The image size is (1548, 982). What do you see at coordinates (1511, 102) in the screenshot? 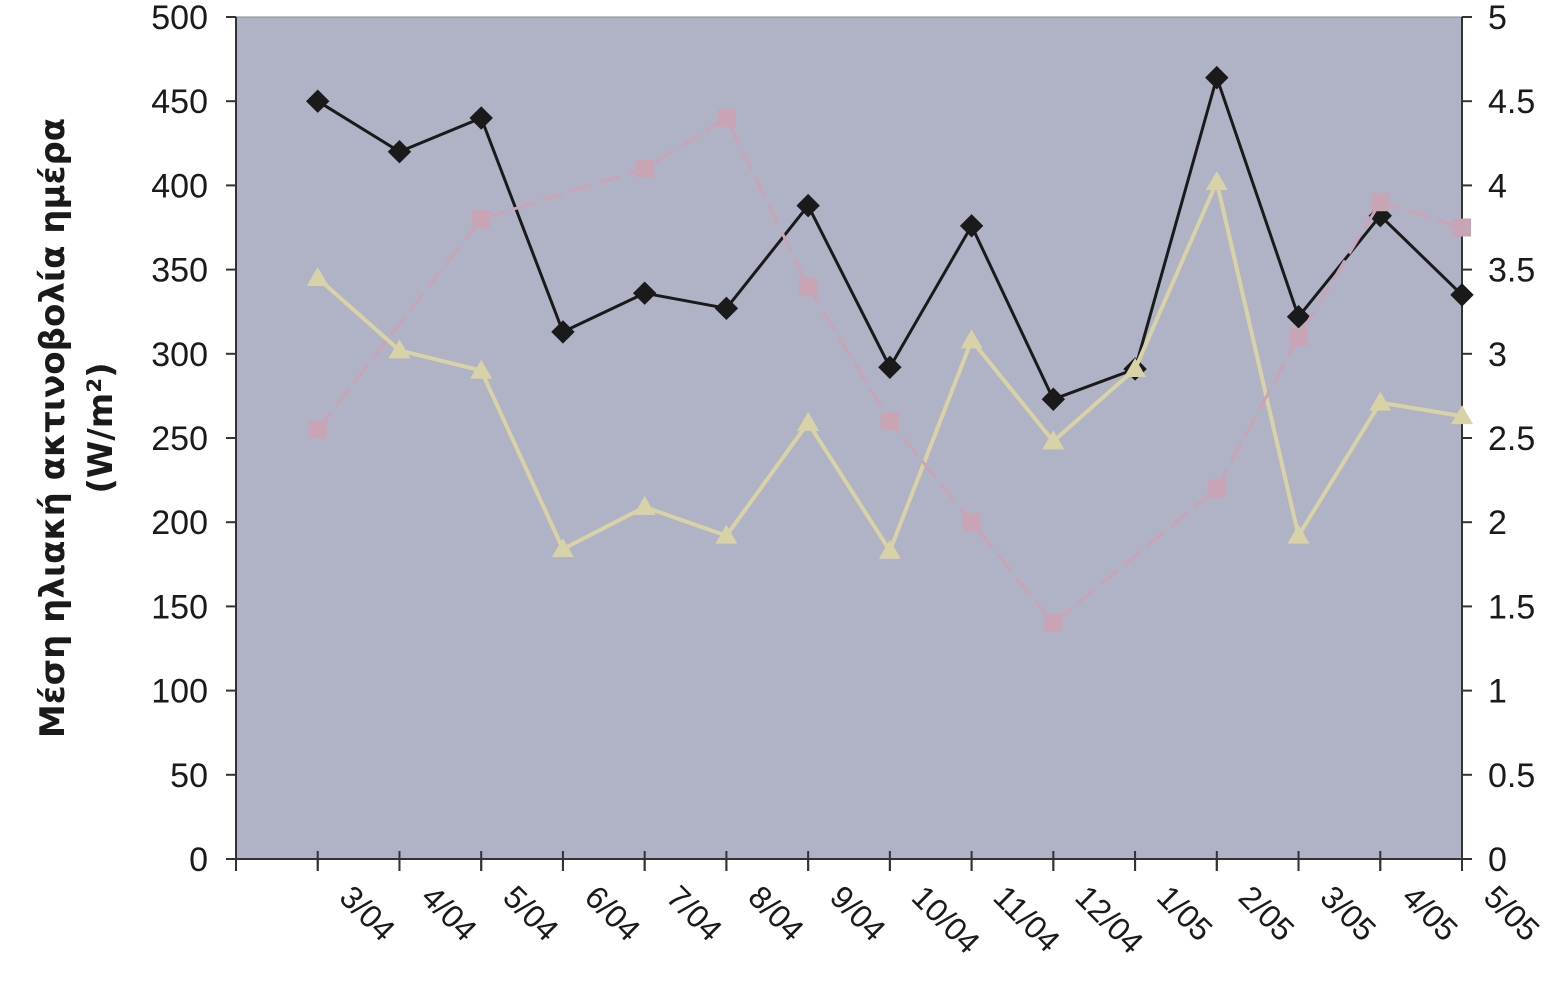
I see `y-right-tick-label: 4.5` at bounding box center [1511, 102].